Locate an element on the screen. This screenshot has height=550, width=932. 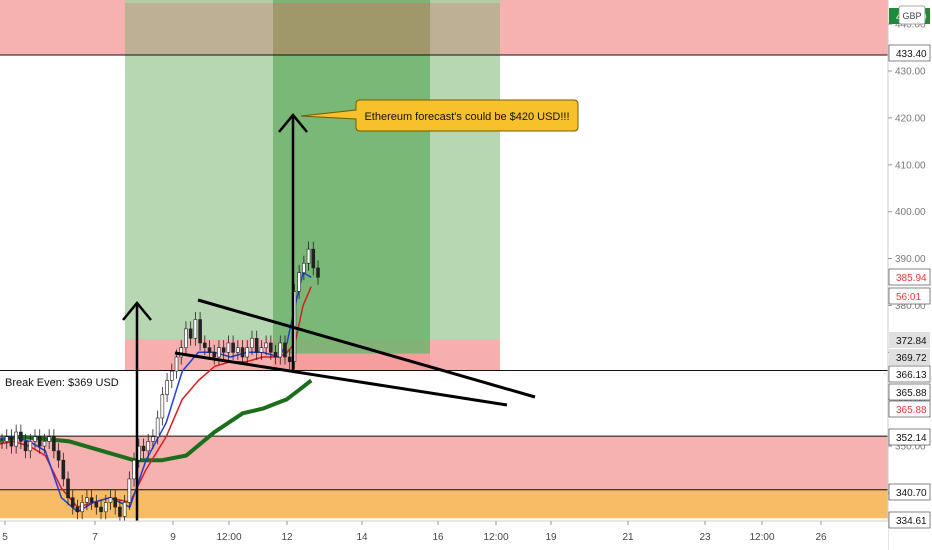
price-badge-text: 366.13 is located at coordinates (911, 375).